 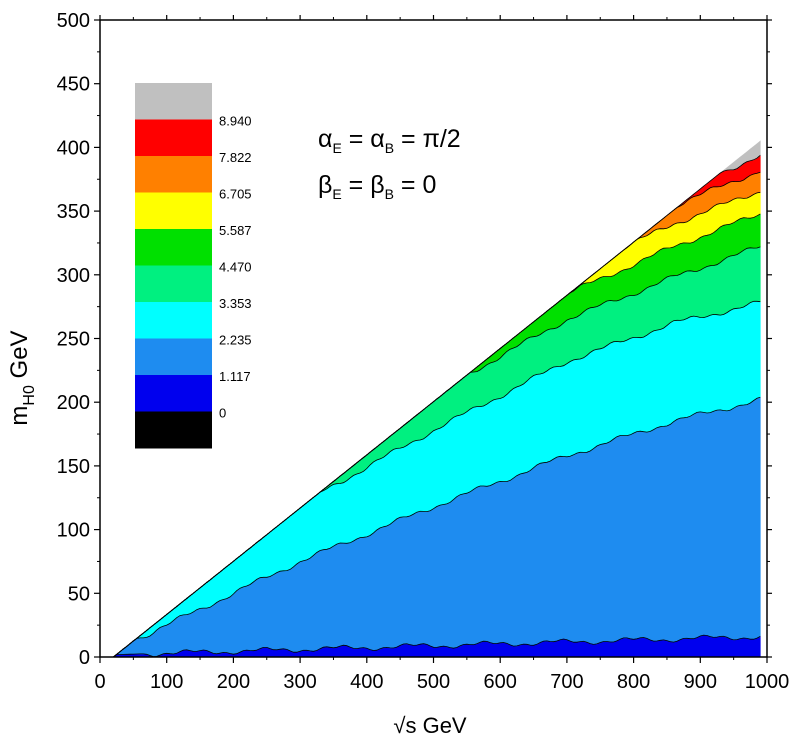 What do you see at coordinates (633, 682) in the screenshot?
I see `x-tick-label: 800` at bounding box center [633, 682].